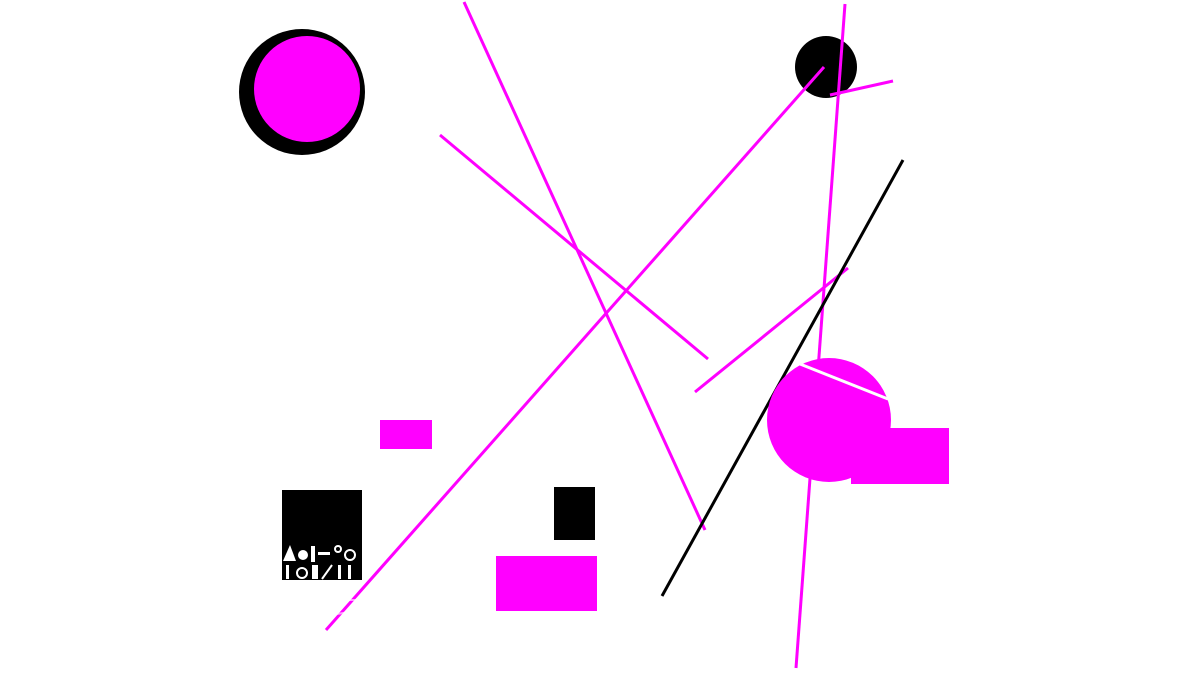  I want to click on black-line-diagonal, so click(782, 378).